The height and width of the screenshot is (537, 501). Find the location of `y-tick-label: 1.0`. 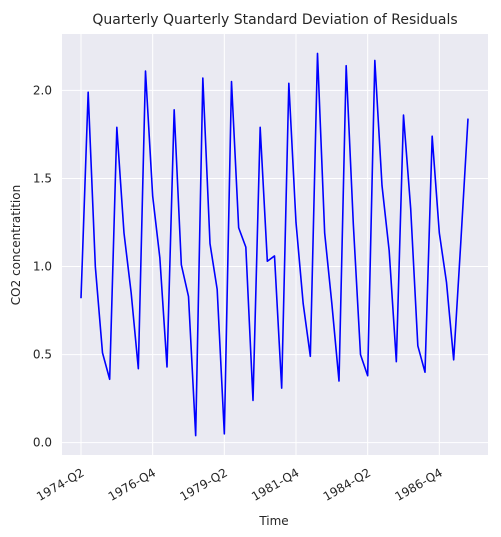

y-tick-label: 1.0 is located at coordinates (42, 267).